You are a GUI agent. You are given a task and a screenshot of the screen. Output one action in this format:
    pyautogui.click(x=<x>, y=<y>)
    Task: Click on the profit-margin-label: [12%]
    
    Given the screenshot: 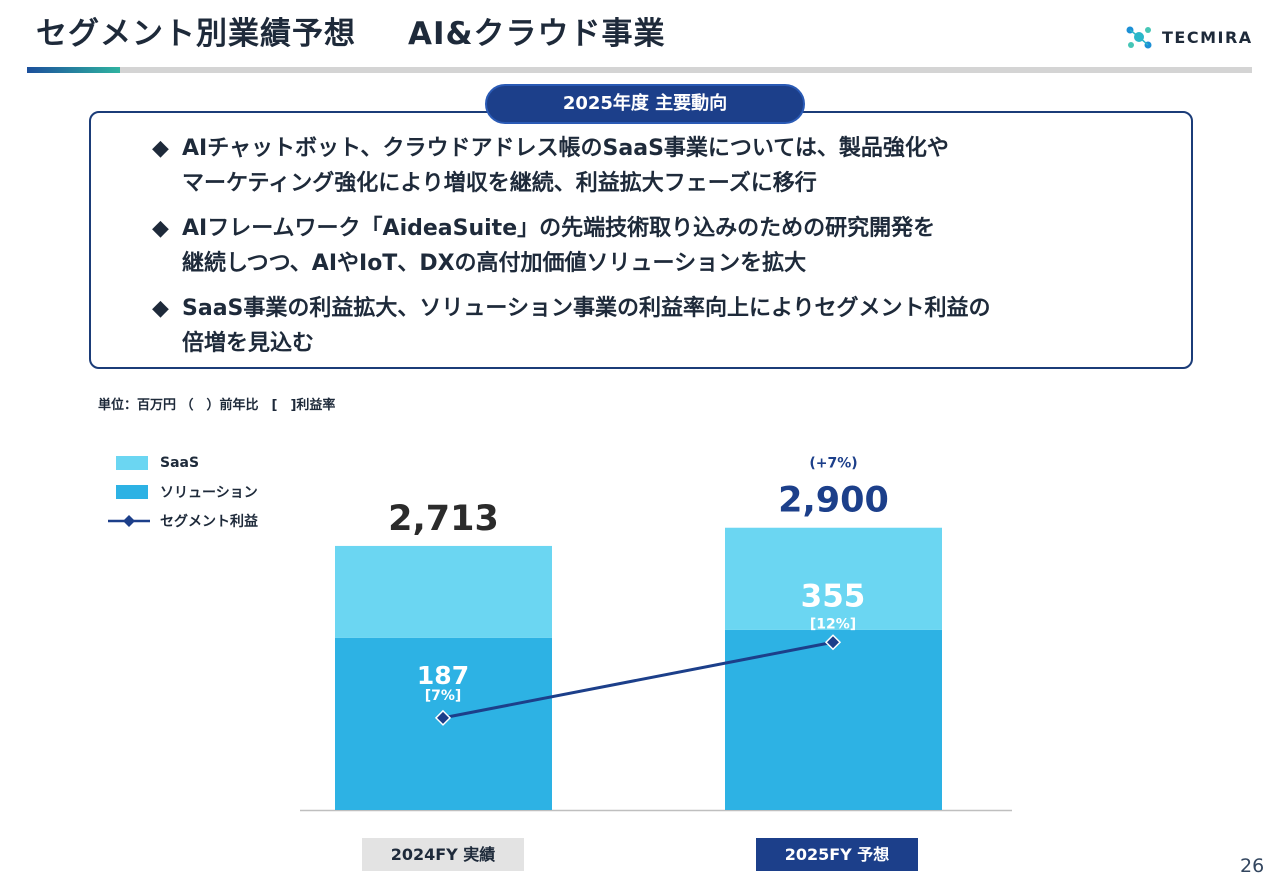 What is the action you would take?
    pyautogui.click(x=833, y=624)
    